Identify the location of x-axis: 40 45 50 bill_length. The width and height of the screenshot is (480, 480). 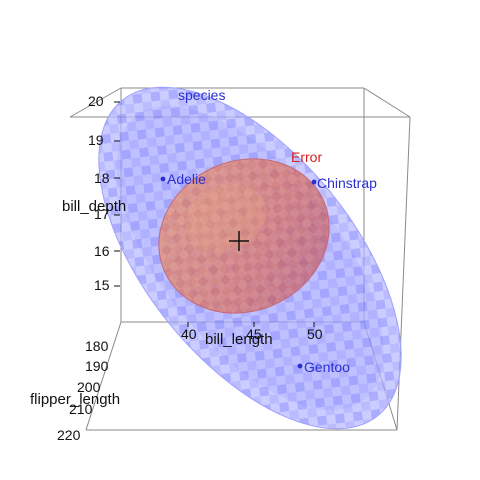
(252, 335).